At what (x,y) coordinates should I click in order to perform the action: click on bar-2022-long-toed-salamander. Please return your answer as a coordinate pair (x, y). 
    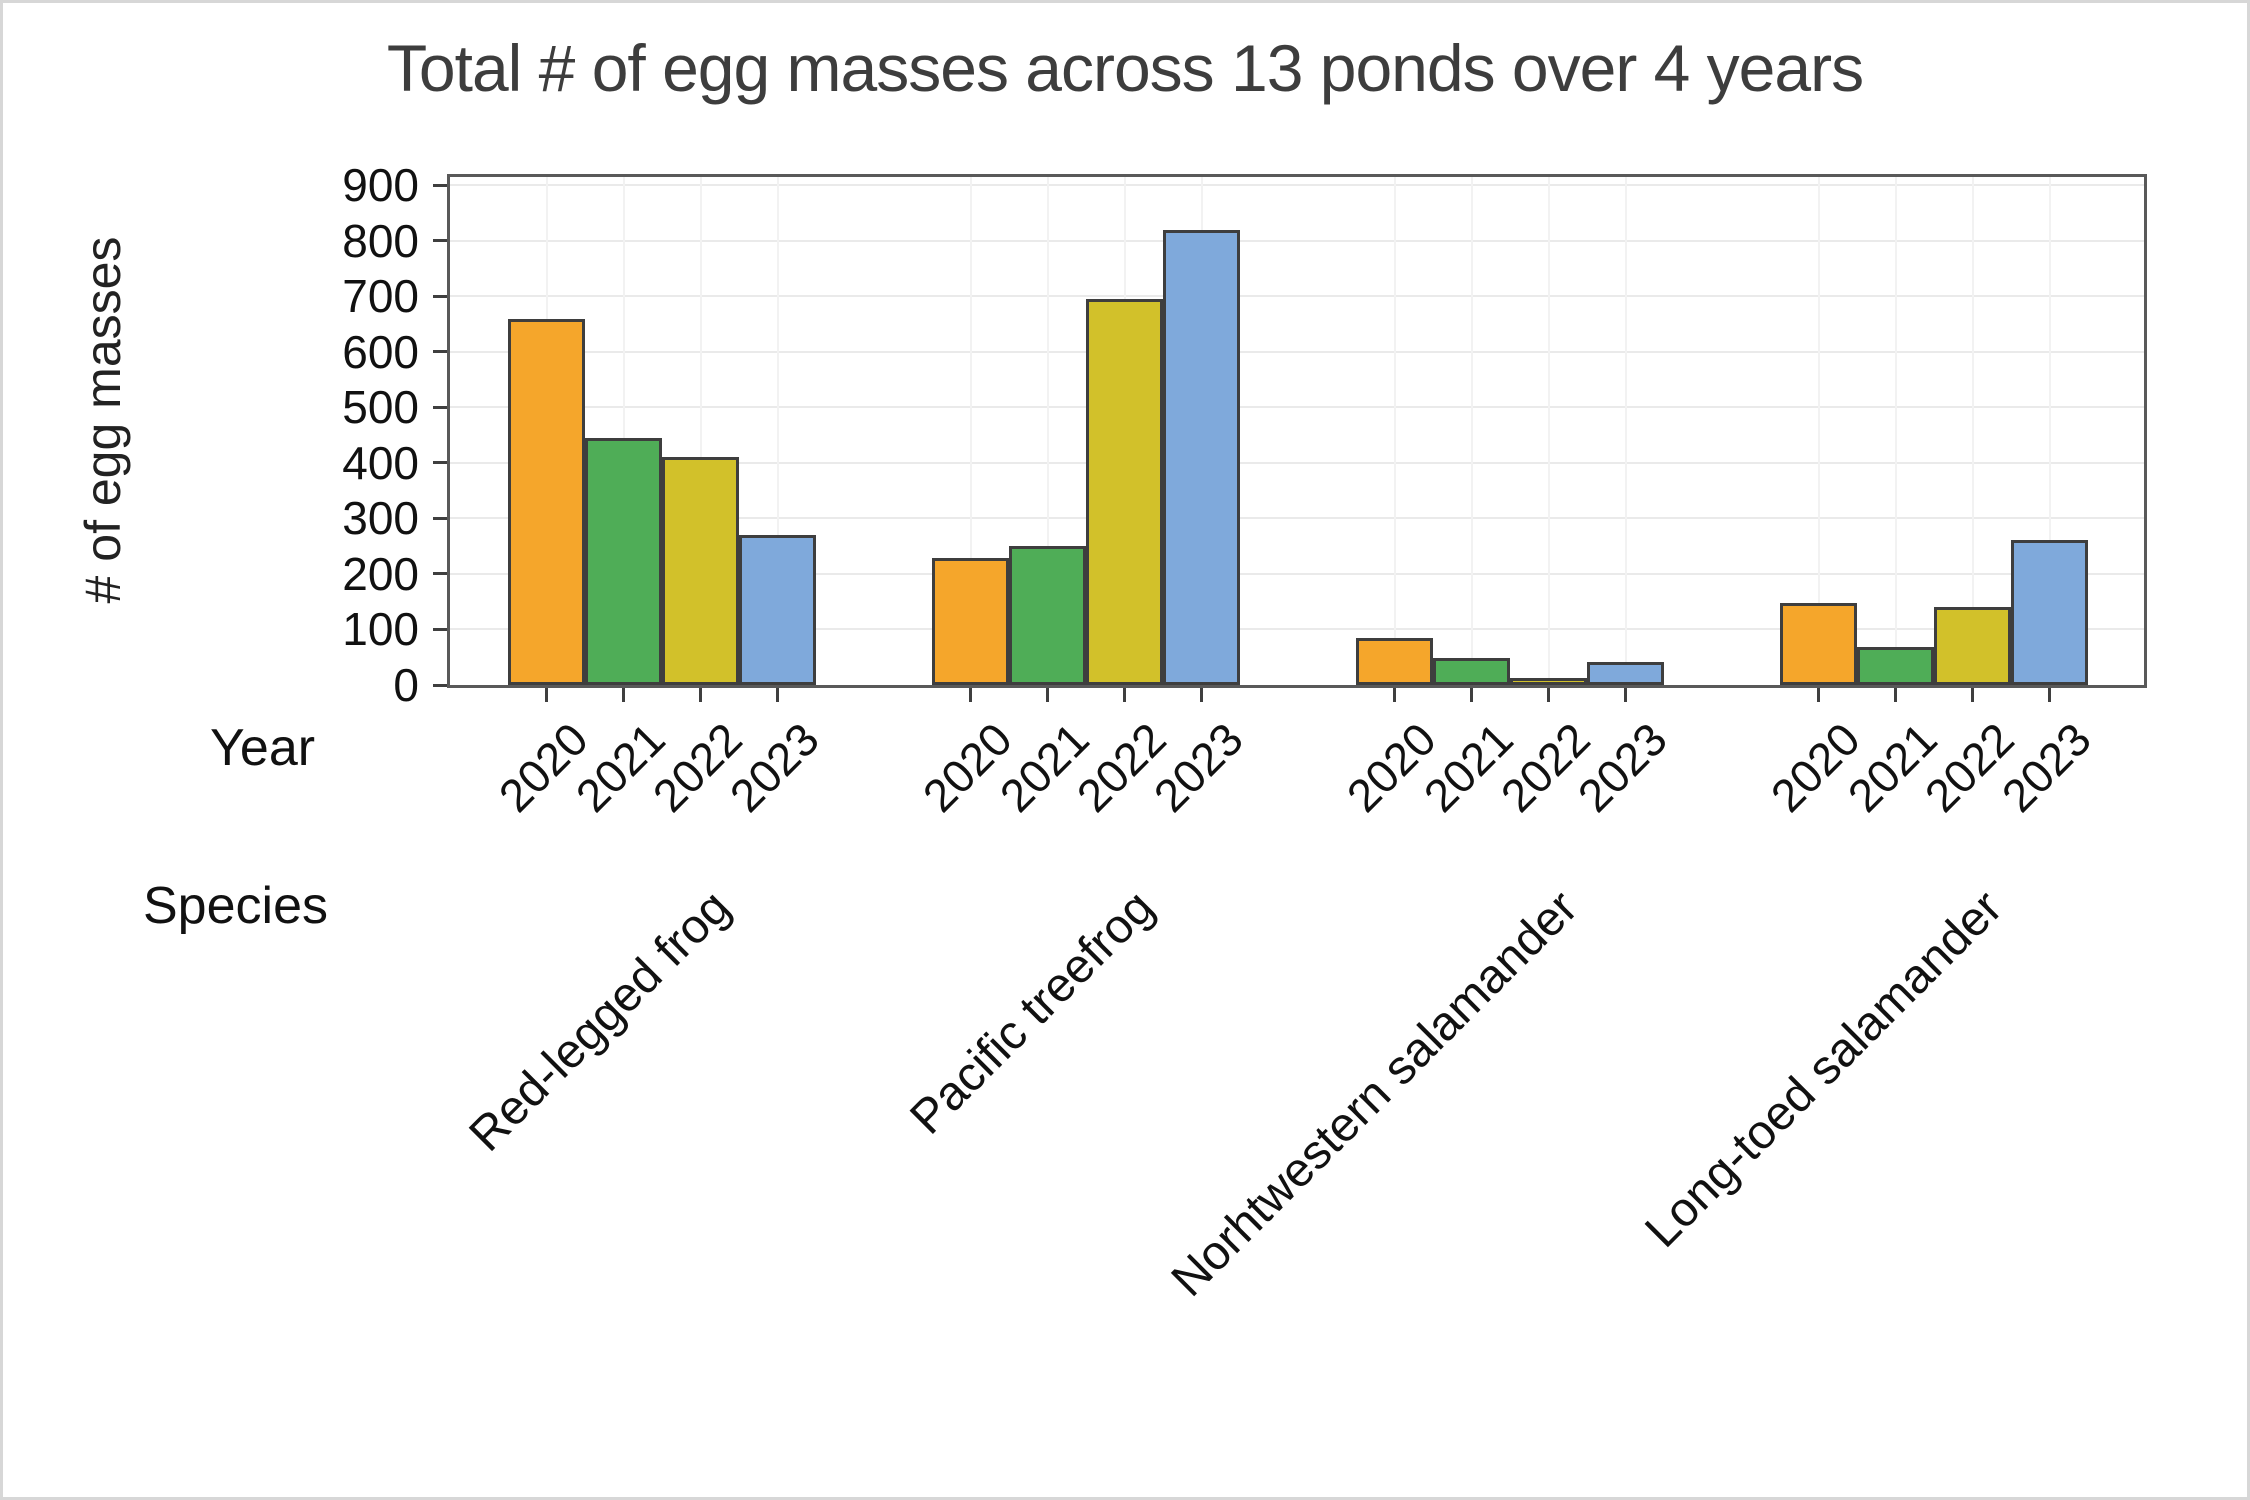
    Looking at the image, I should click on (1972, 646).